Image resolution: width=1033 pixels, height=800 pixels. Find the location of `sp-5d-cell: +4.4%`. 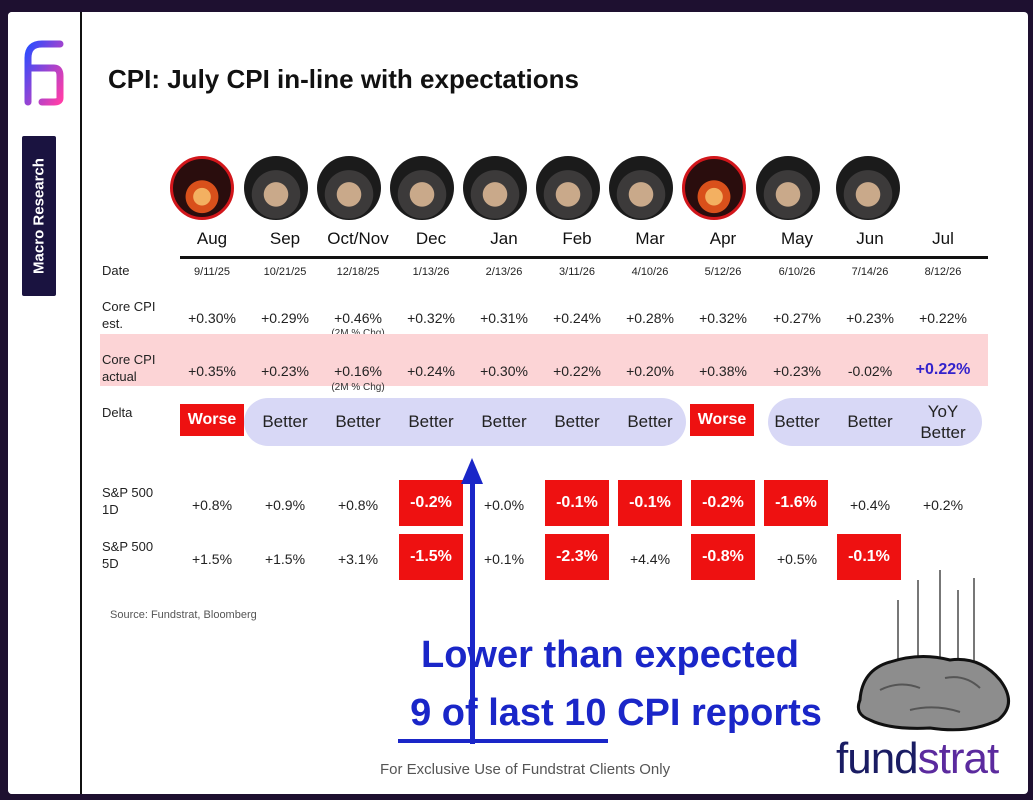

sp-5d-cell: +4.4% is located at coordinates (650, 559).